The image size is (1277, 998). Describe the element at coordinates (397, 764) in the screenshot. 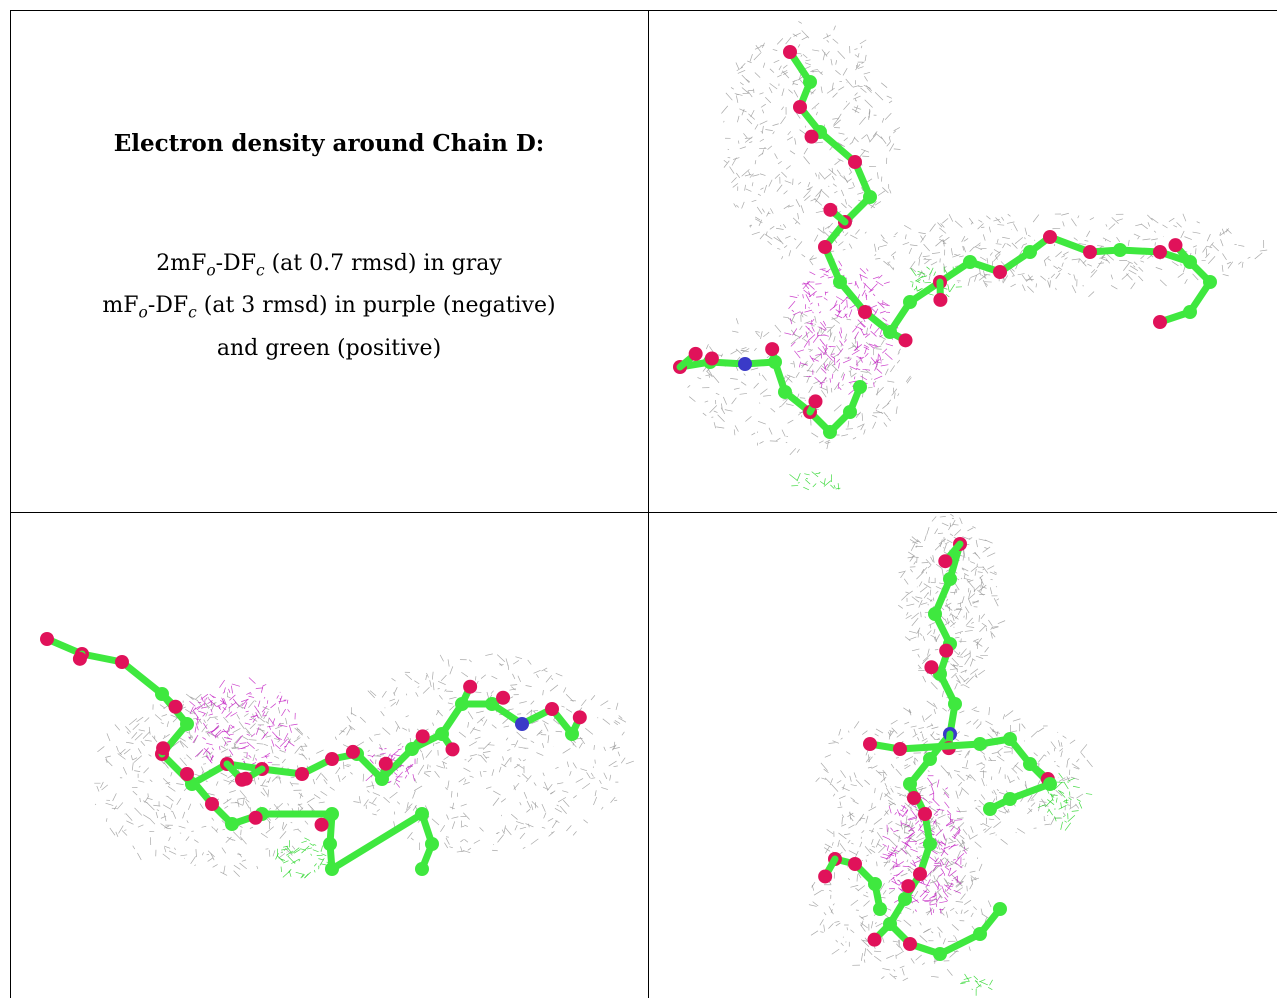

I see `bond` at that location.